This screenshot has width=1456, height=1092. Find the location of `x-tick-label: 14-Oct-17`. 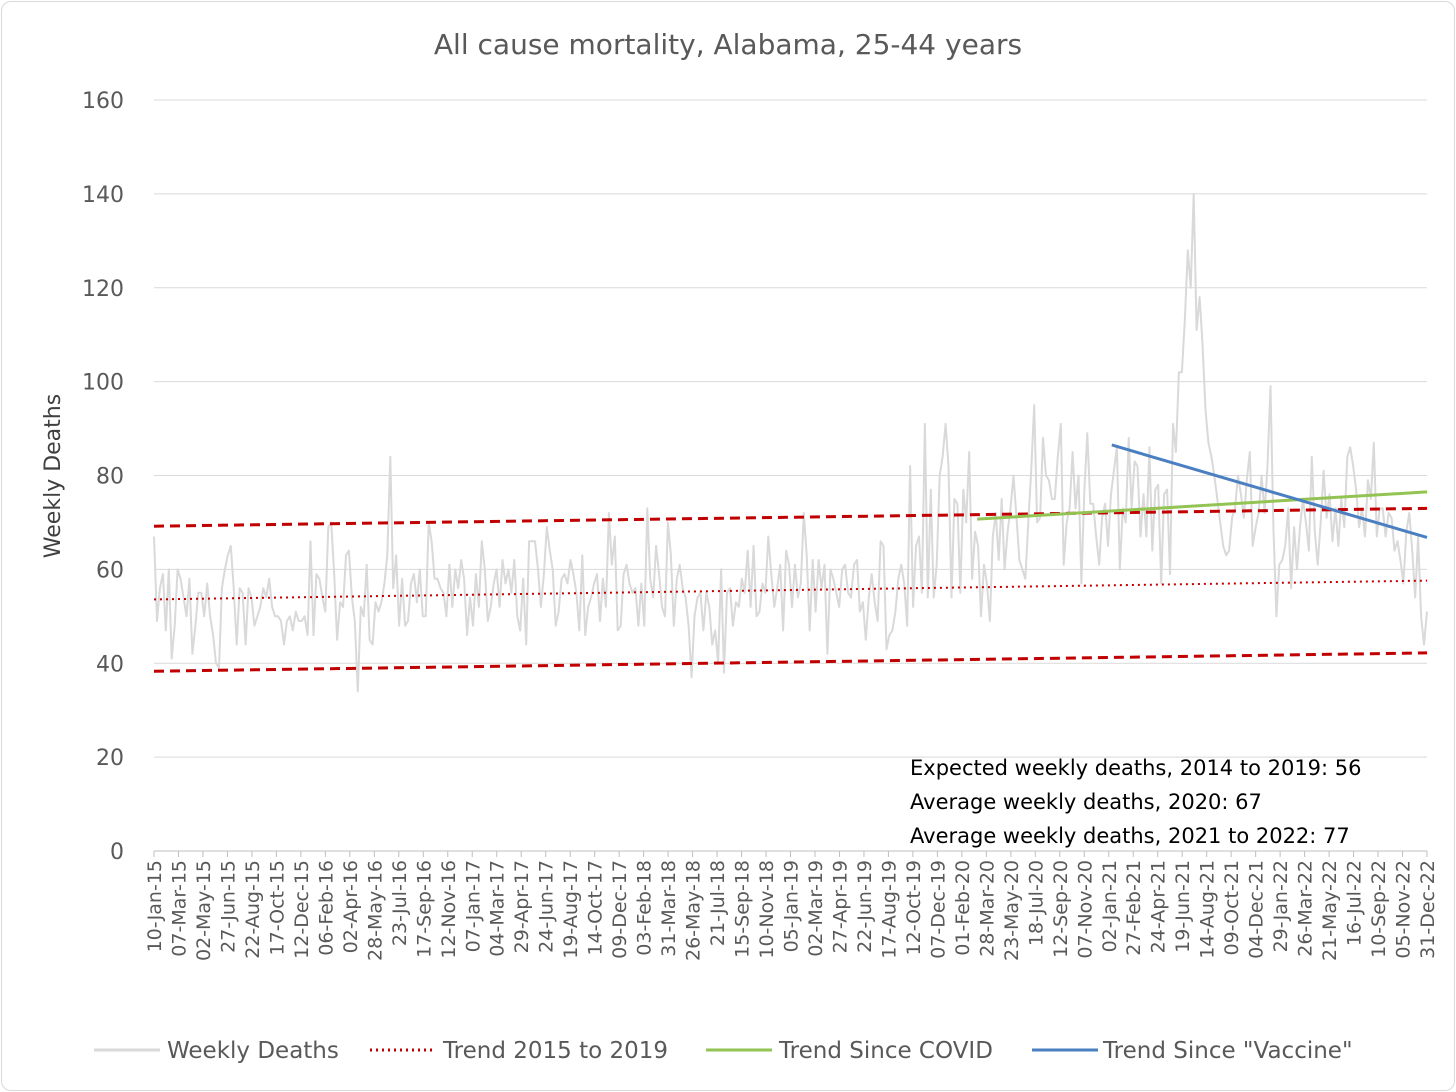

x-tick-label: 14-Oct-17 is located at coordinates (596, 907).